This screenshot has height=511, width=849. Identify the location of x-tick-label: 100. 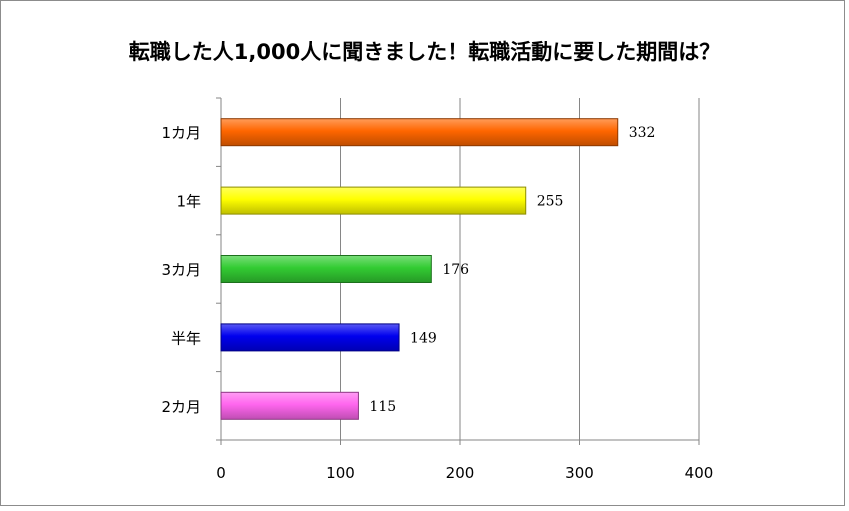
(340, 473).